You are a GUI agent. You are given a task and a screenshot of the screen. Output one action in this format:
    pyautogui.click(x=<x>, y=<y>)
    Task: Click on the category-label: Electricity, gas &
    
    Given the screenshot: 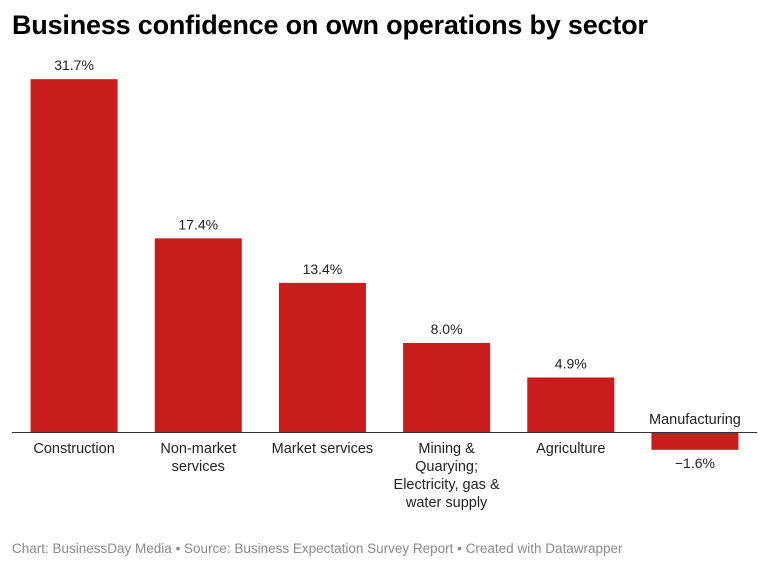 What is the action you would take?
    pyautogui.click(x=447, y=485)
    